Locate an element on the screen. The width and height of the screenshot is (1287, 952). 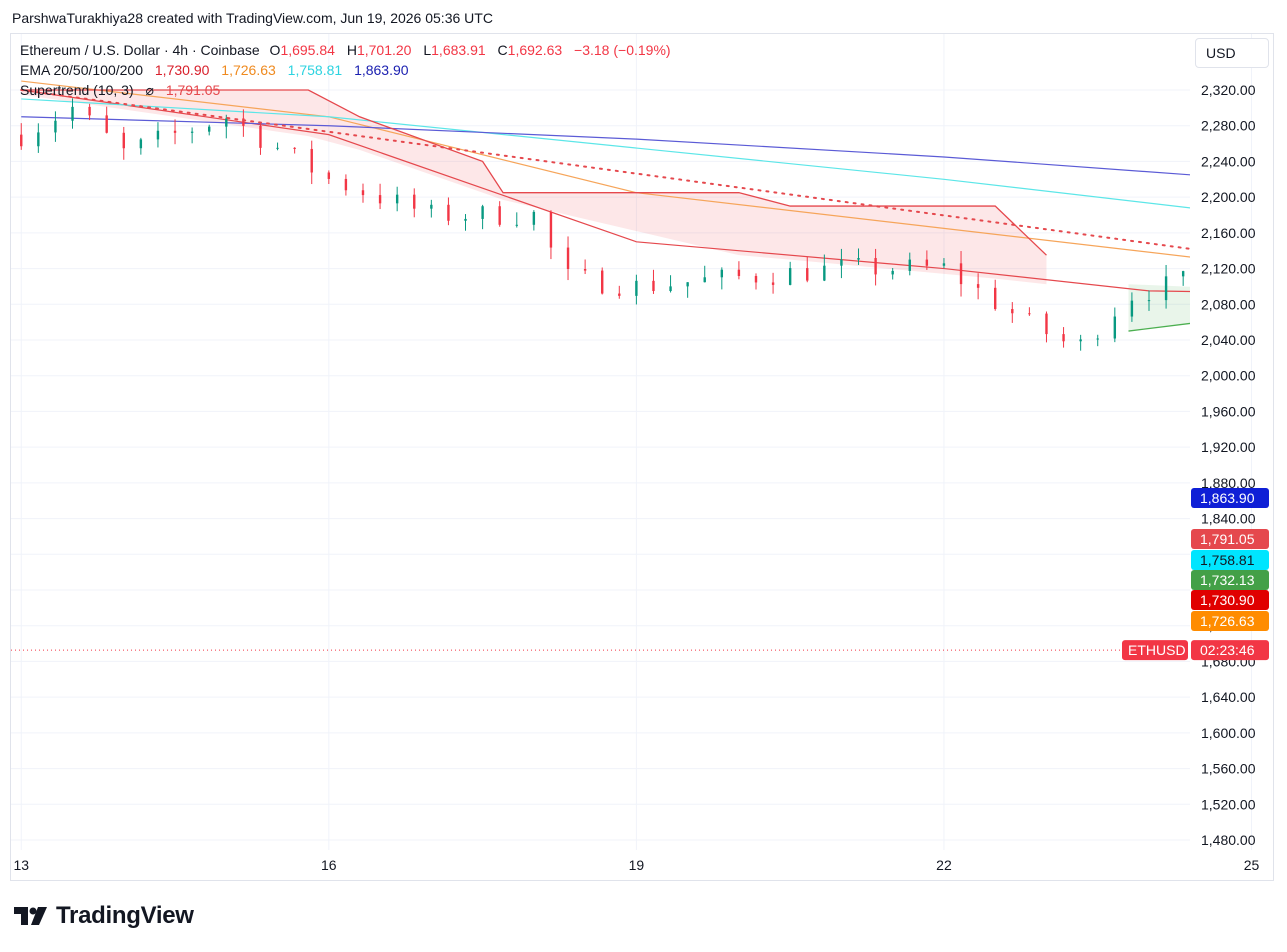
ema50-value: 1,726.63 is located at coordinates (248, 70).